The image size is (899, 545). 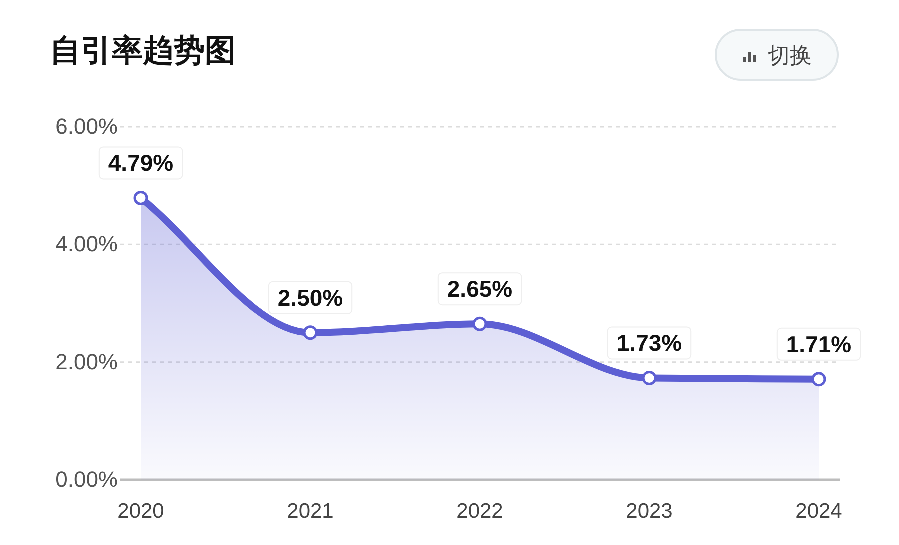 I want to click on x-tick-label: 2020, so click(x=141, y=511).